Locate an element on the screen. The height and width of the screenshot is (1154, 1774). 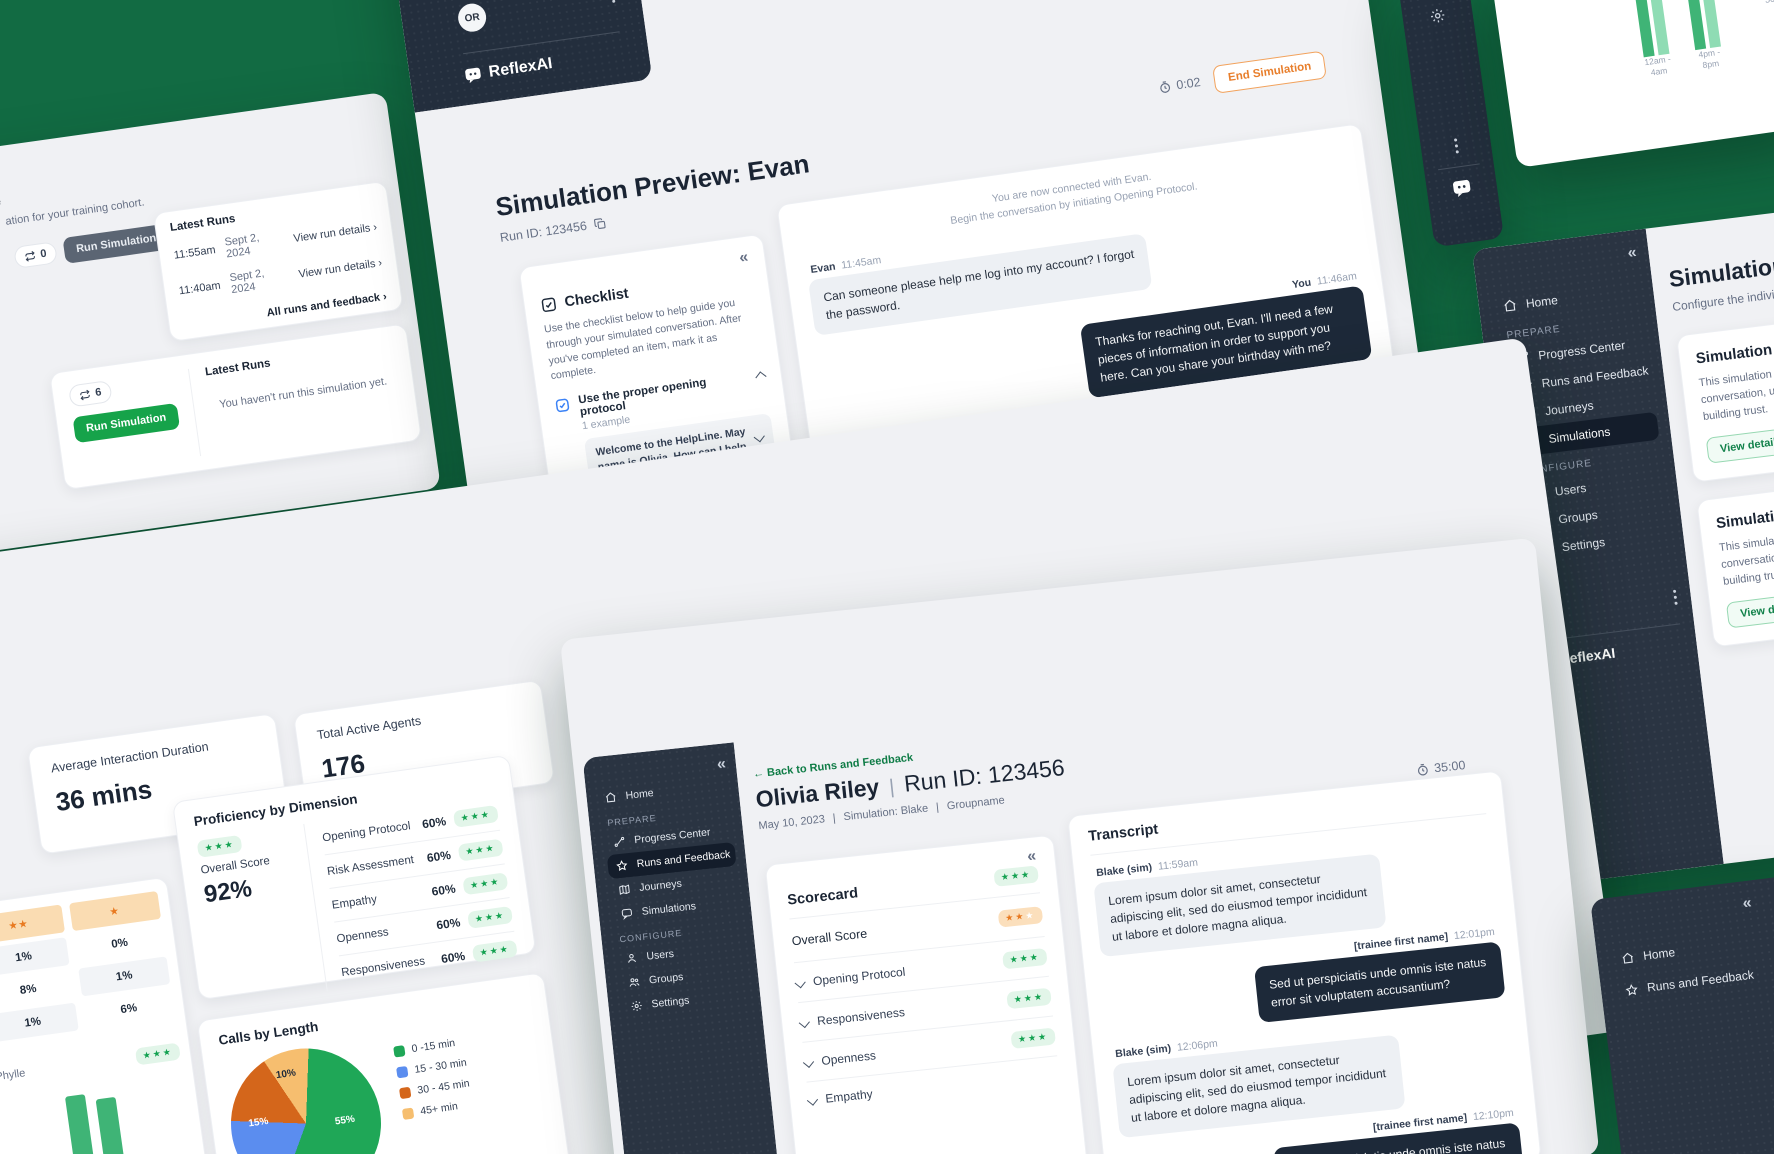
collapsed-sidebar-fragment is located at coordinates (1451, 124).